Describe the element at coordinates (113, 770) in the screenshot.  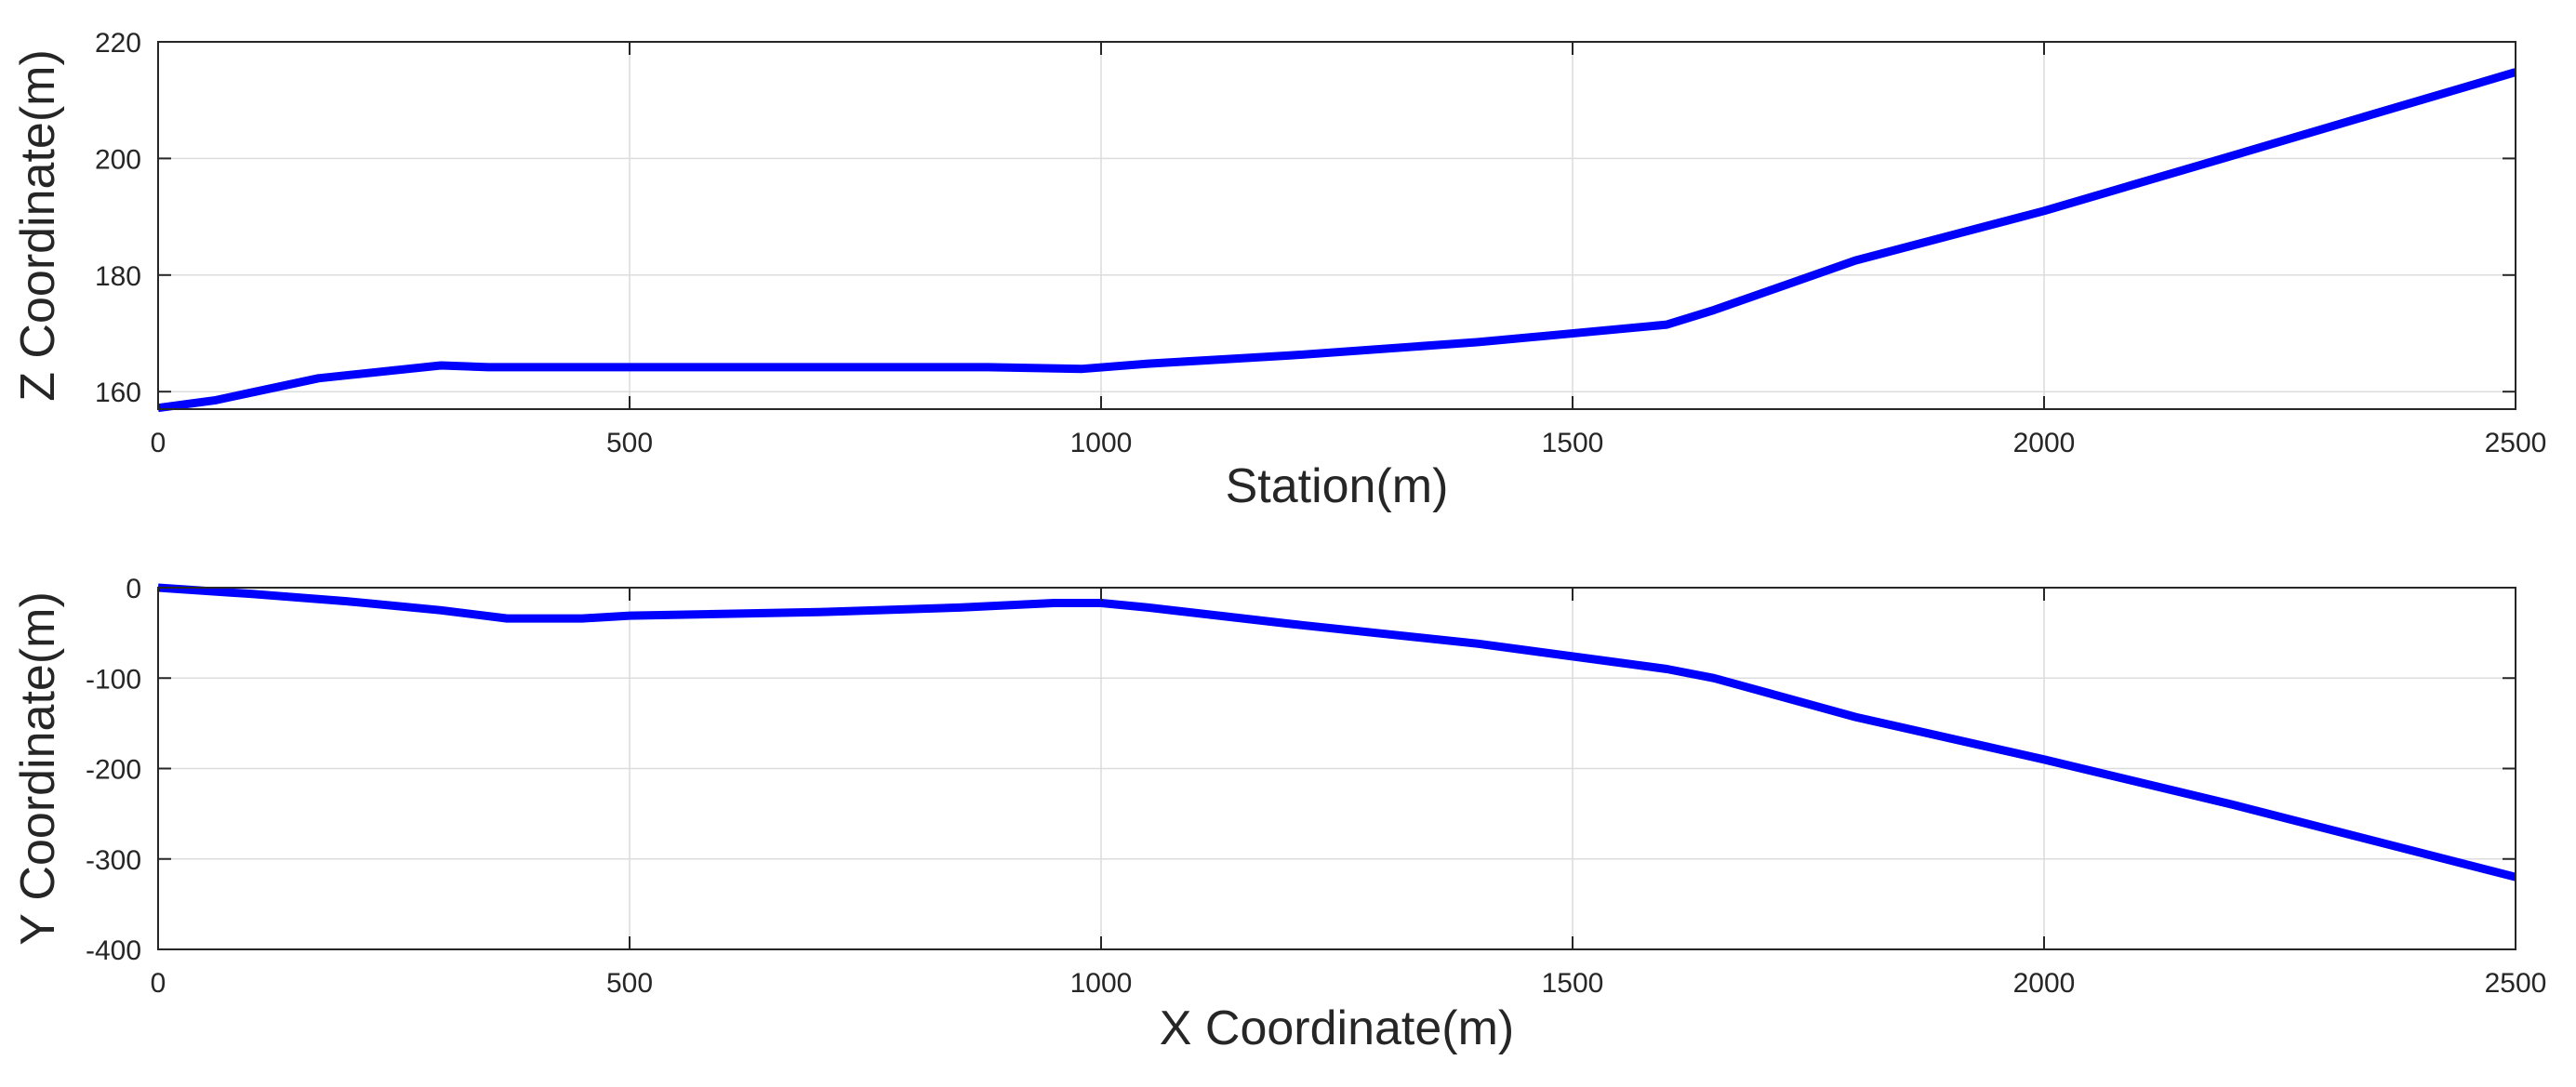
I see `y-tick-label: -200` at that location.